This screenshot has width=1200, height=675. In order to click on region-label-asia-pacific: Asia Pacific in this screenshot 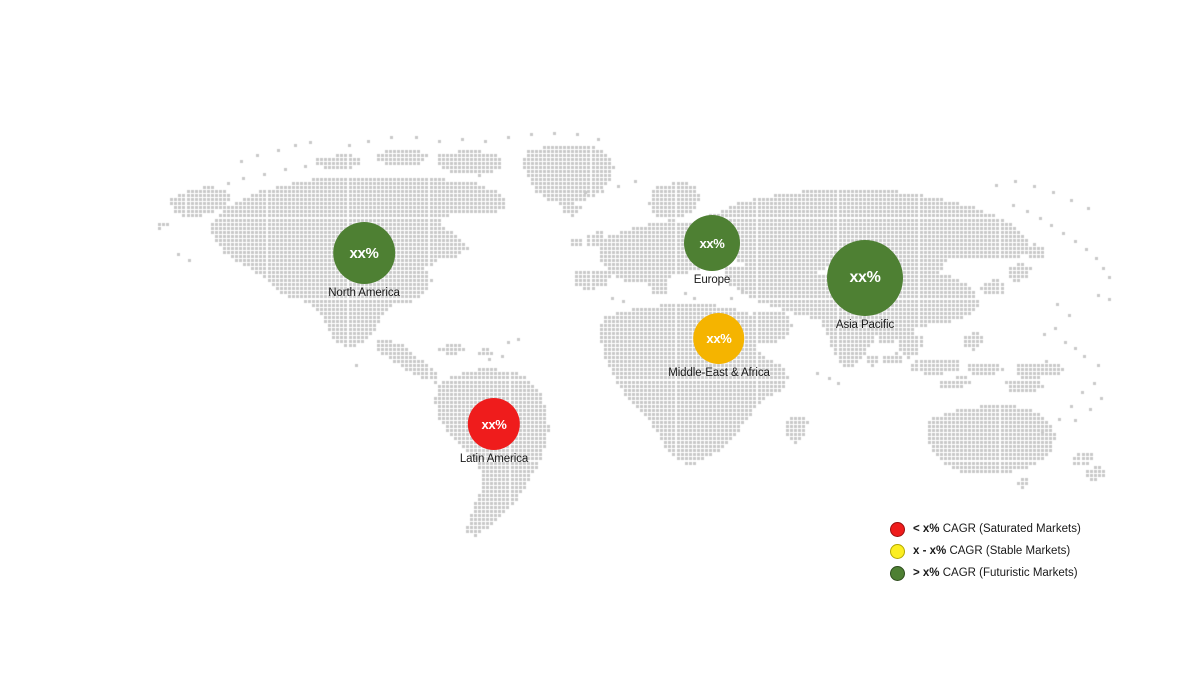, I will do `click(865, 325)`.